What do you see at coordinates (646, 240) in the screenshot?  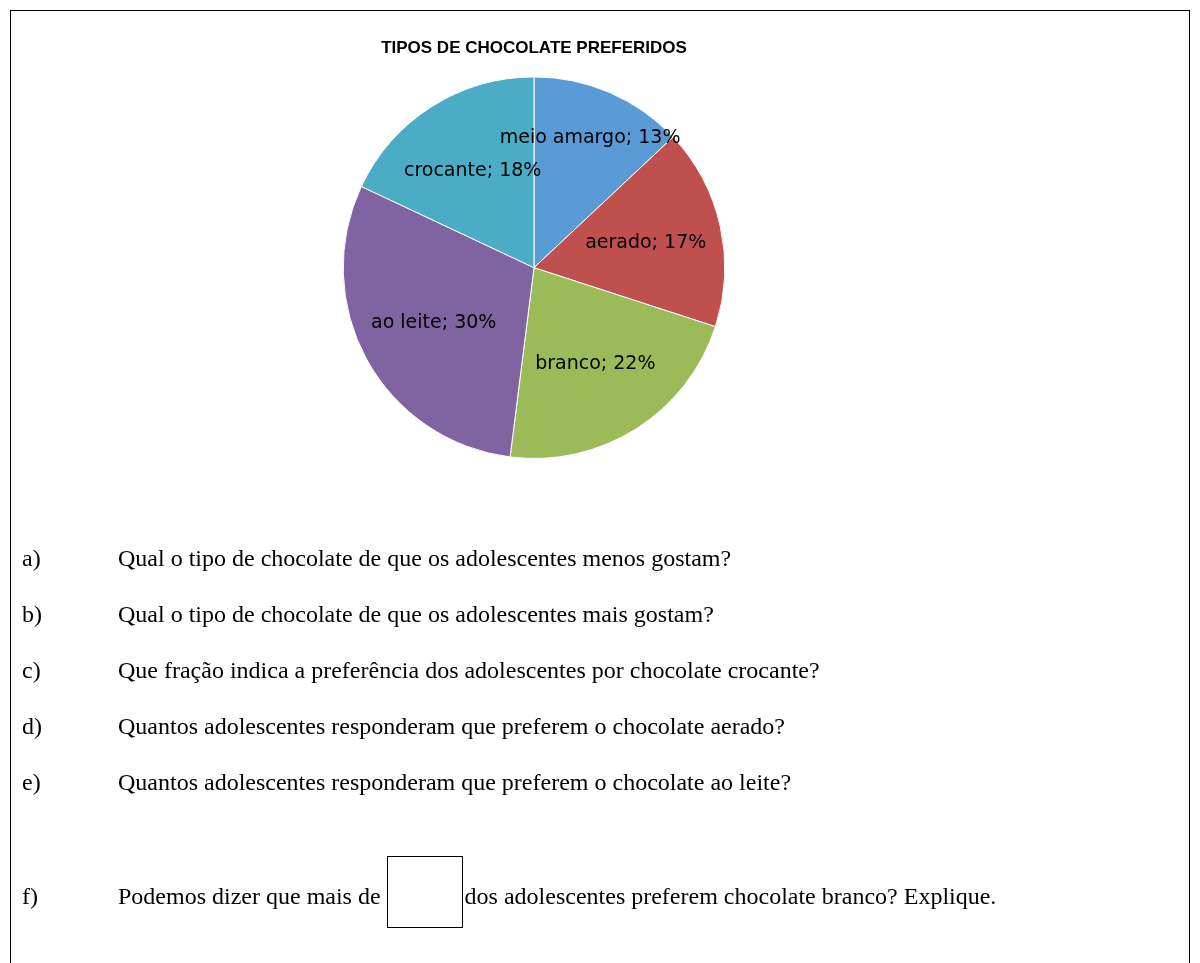 I see `slice-label: aerado; 17%` at bounding box center [646, 240].